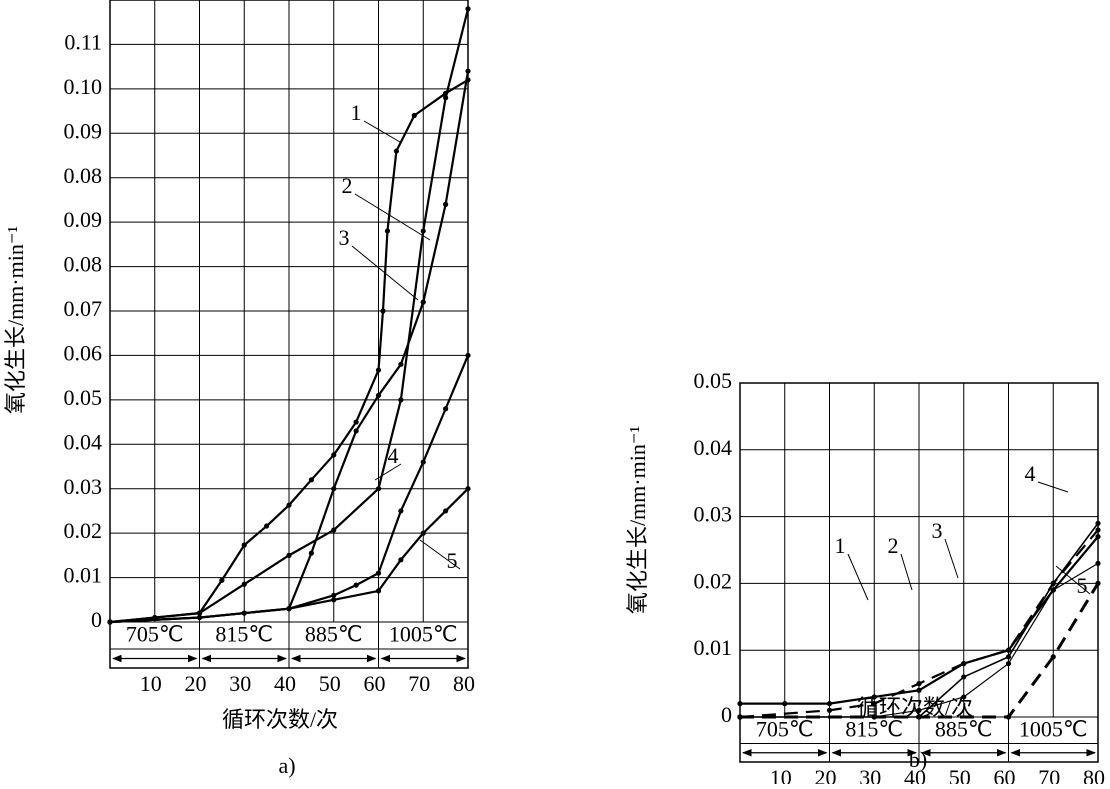  What do you see at coordinates (713, 380) in the screenshot?
I see `y-tick-label: 0.05` at bounding box center [713, 380].